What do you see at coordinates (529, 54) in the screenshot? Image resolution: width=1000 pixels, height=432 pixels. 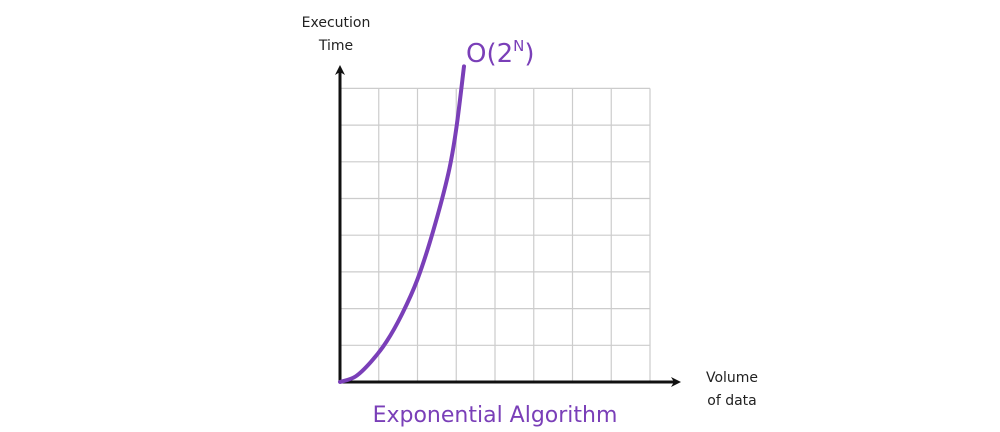 I see `curve-label-close: )` at bounding box center [529, 54].